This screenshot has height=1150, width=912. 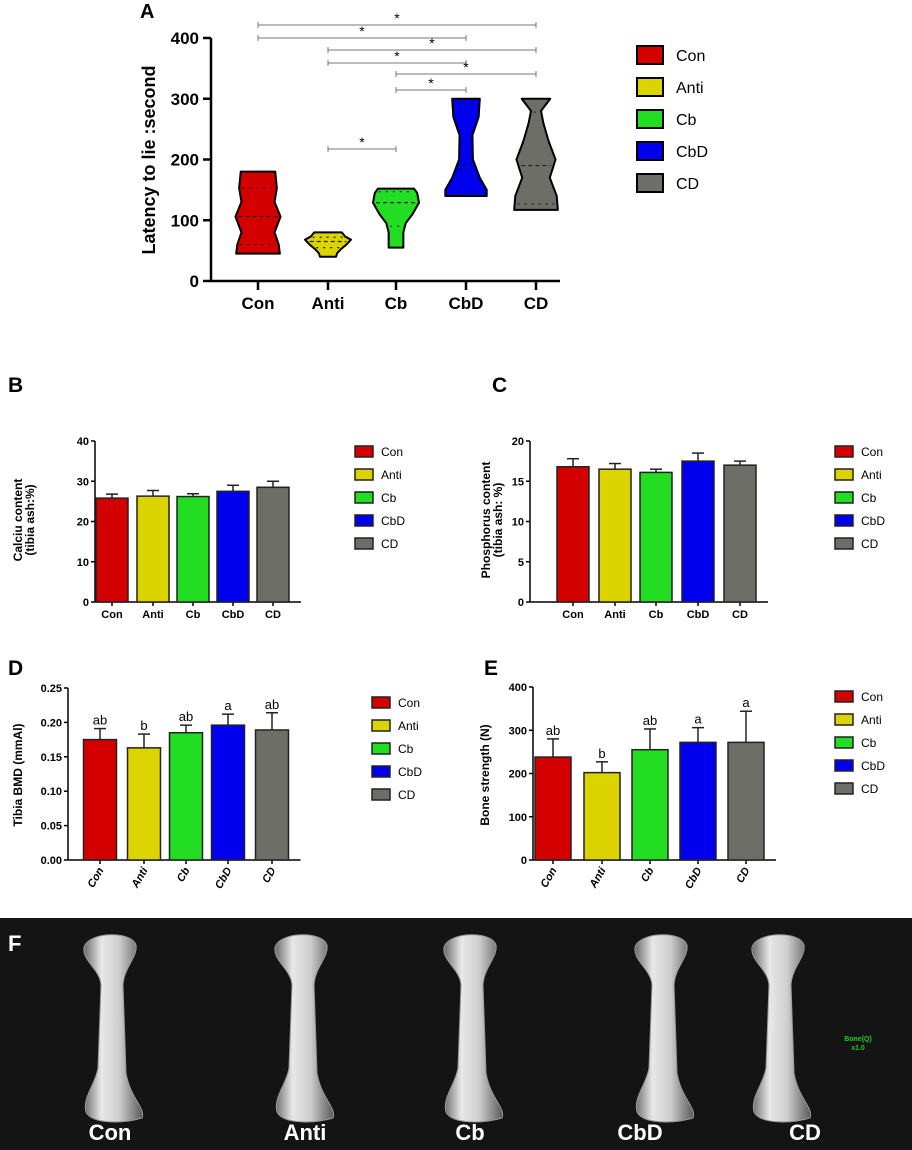 I want to click on x-tick-label: Anti, so click(x=614, y=615).